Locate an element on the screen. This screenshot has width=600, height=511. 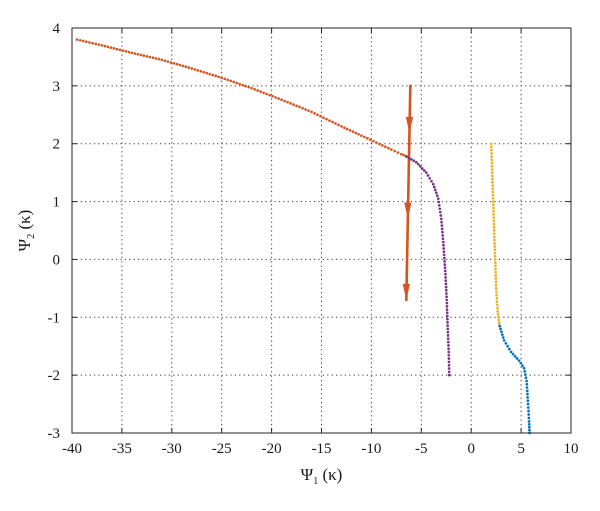
arrow-head is located at coordinates (406, 291).